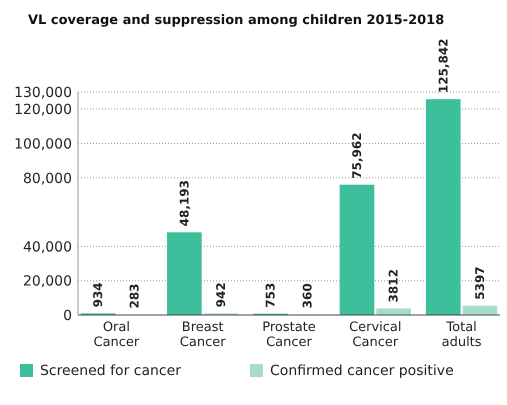 The image size is (507, 405). Describe the element at coordinates (357, 155) in the screenshot. I see `data-label: 75,962` at that location.